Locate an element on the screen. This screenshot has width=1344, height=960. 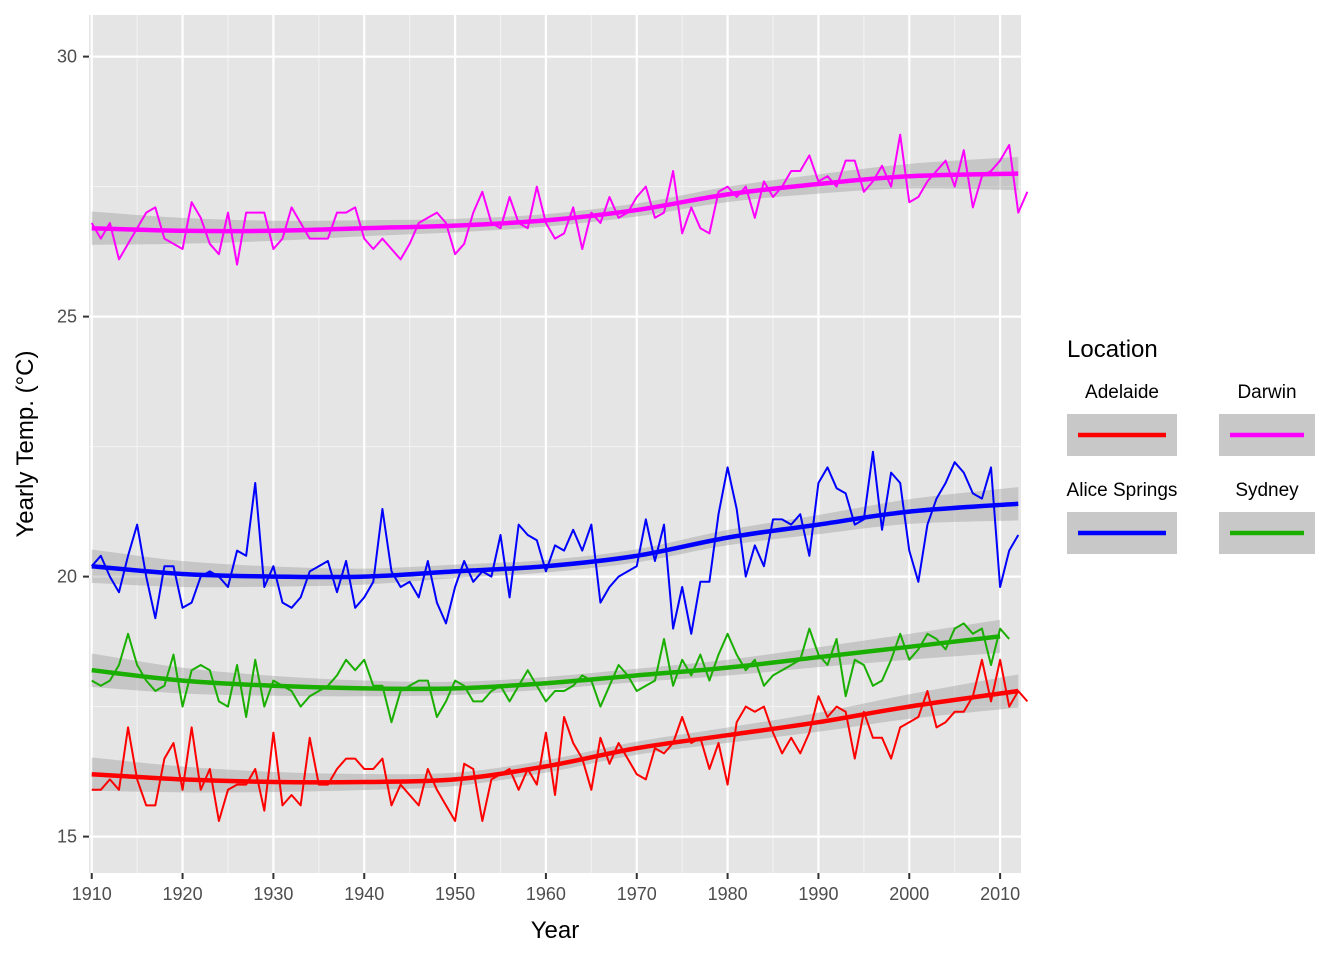
trend-line-sydney is located at coordinates (546, 663).